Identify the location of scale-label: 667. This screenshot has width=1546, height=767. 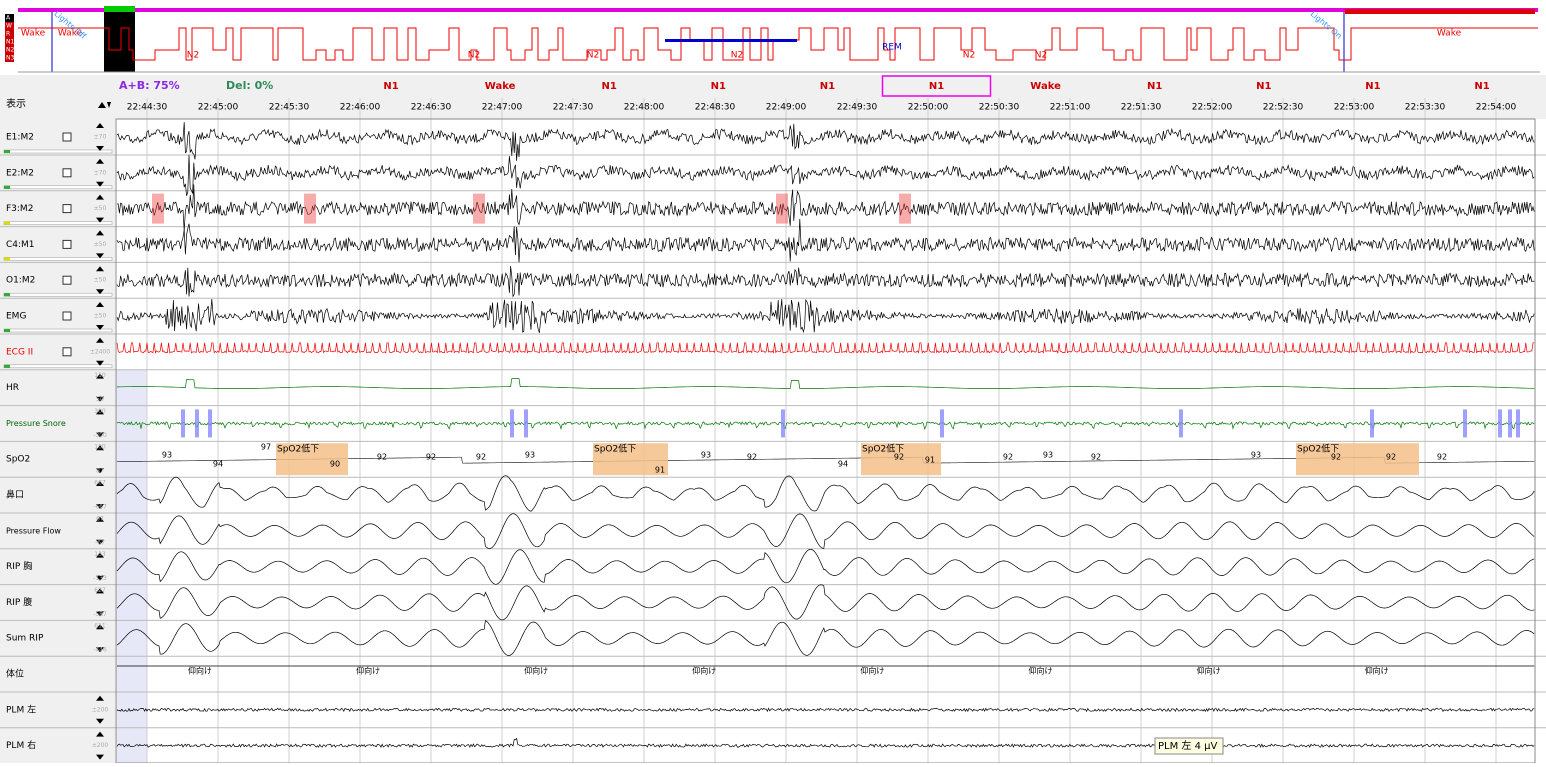
(100, 483).